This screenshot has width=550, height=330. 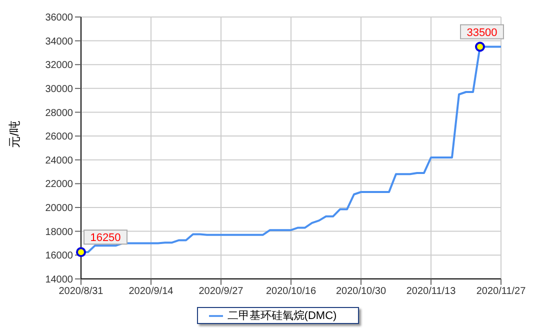 I want to click on y-tick-label: 30000, so click(x=59, y=89).